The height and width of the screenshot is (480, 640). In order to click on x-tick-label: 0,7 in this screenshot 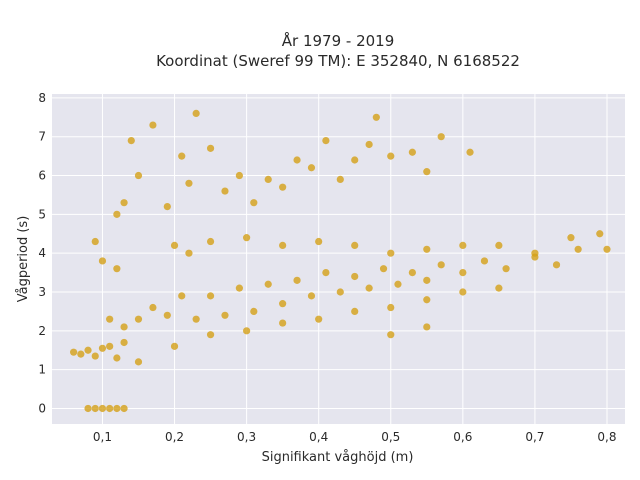, I will do `click(534, 437)`.